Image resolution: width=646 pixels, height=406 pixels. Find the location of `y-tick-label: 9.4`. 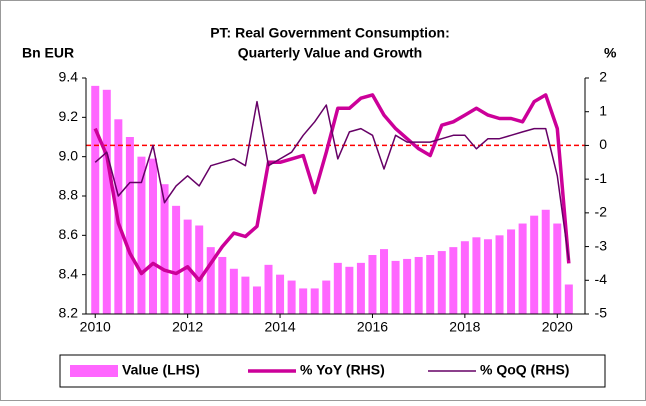

y-tick-label: 9.4 is located at coordinates (69, 77).